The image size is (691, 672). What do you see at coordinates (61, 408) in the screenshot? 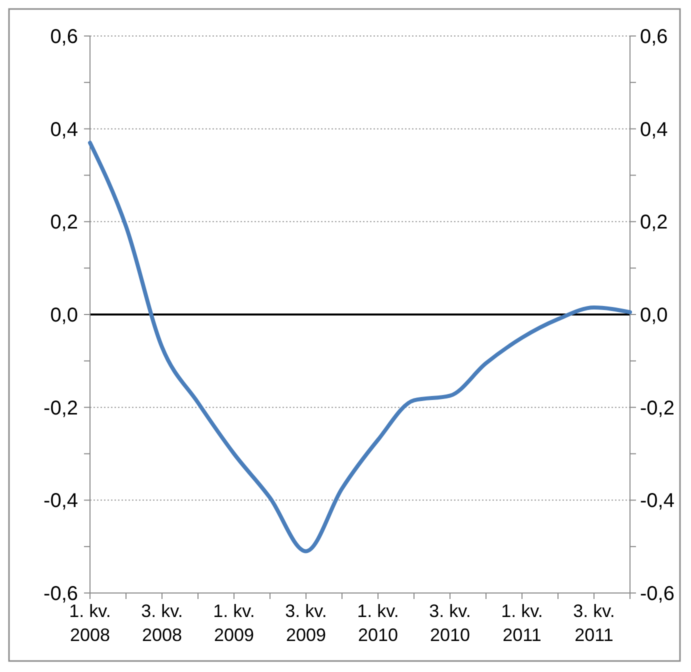
I see `y-tick-label: -0,2` at bounding box center [61, 408].